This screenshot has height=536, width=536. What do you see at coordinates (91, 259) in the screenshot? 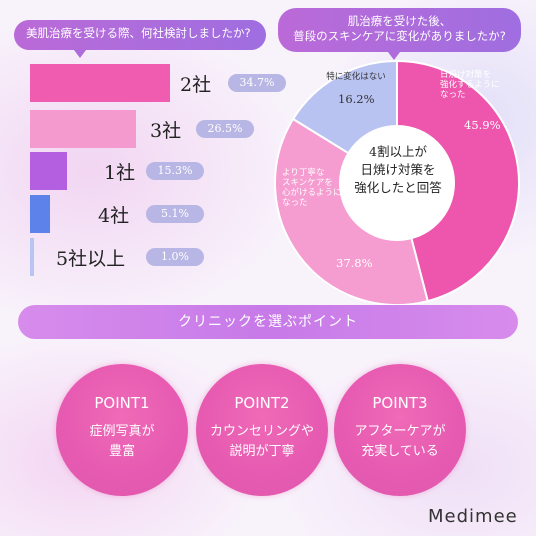
I see `bar-label-5plus: 5社以上` at bounding box center [91, 259].